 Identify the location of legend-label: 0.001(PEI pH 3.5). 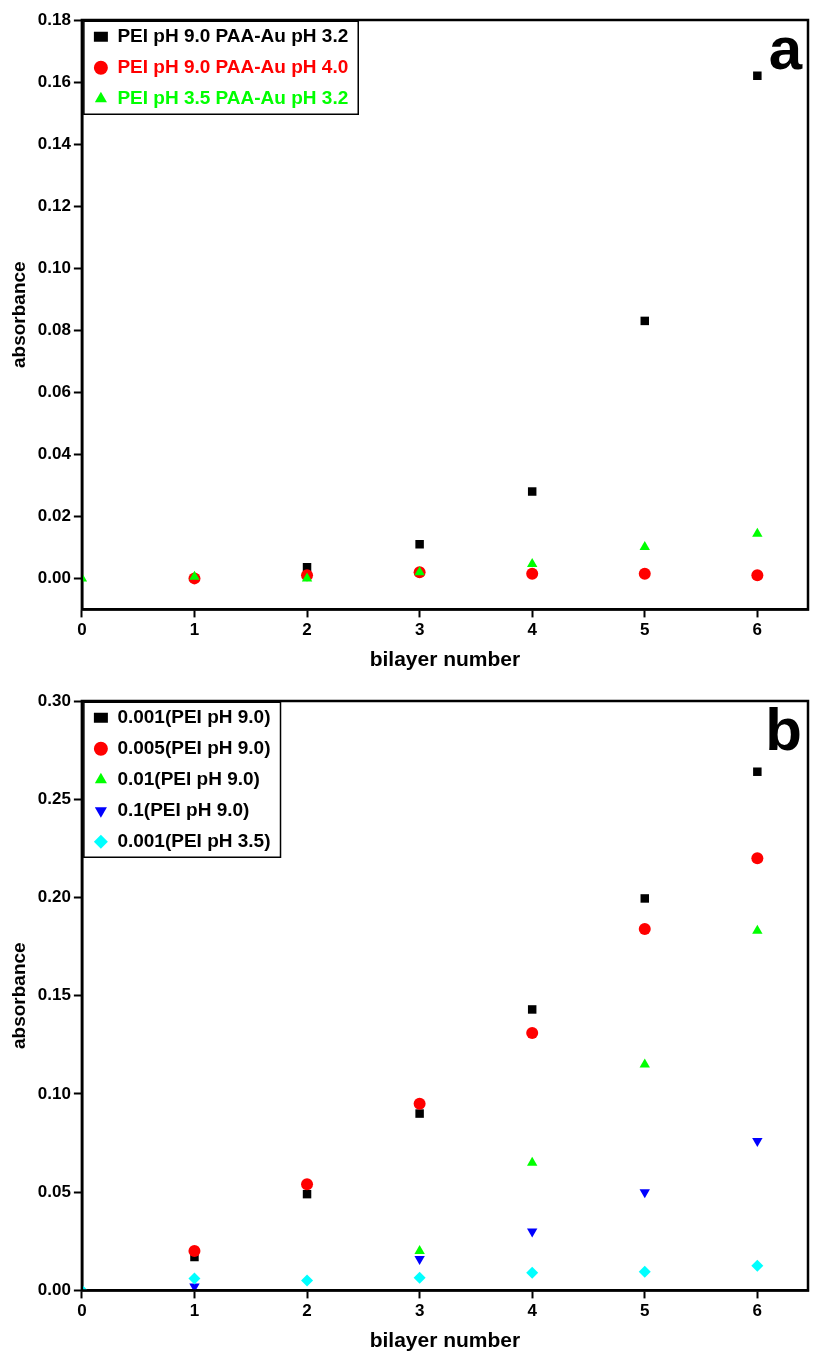
(194, 840).